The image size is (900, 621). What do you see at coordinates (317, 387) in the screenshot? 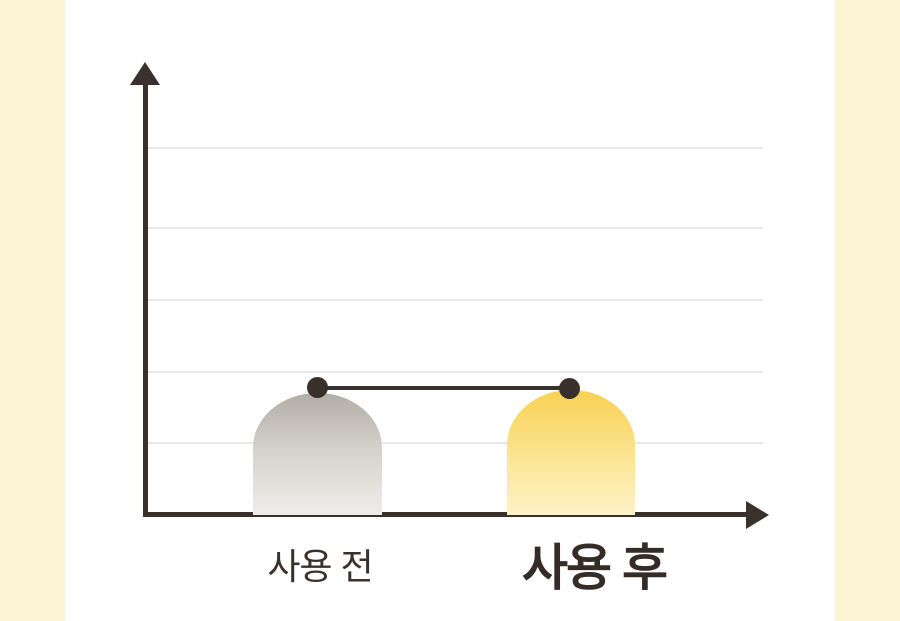
I see `data-point-dot-before` at bounding box center [317, 387].